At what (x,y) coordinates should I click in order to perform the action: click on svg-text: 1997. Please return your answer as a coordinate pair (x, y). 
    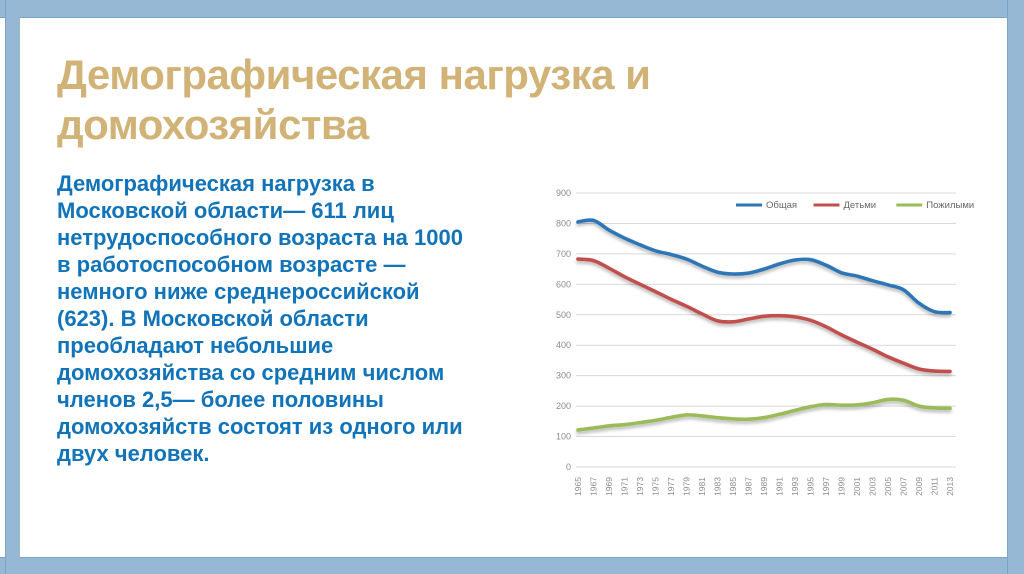
    Looking at the image, I should click on (826, 486).